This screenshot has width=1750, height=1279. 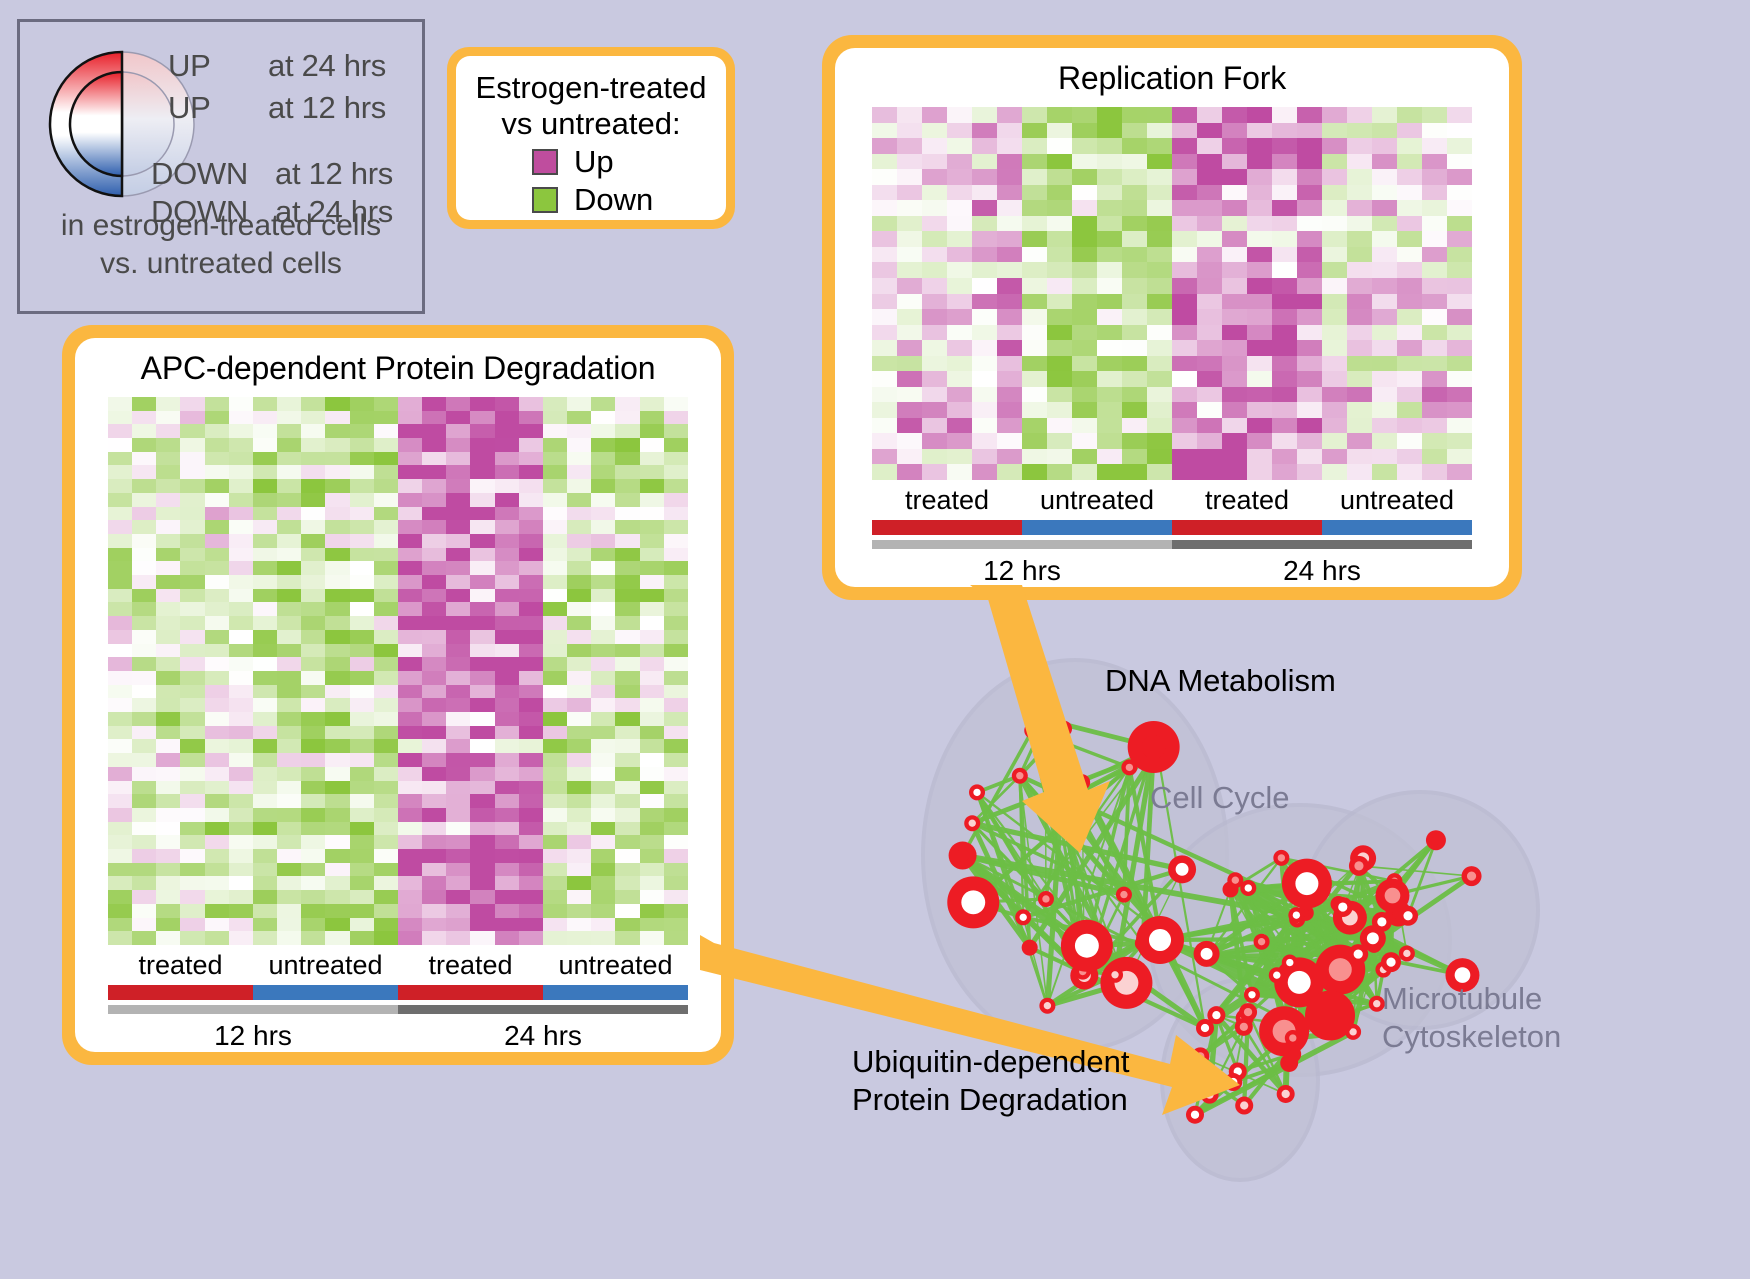 What do you see at coordinates (1172, 568) in the screenshot?
I see `time-label-row-rf: 12 hrs 24 hrs` at bounding box center [1172, 568].